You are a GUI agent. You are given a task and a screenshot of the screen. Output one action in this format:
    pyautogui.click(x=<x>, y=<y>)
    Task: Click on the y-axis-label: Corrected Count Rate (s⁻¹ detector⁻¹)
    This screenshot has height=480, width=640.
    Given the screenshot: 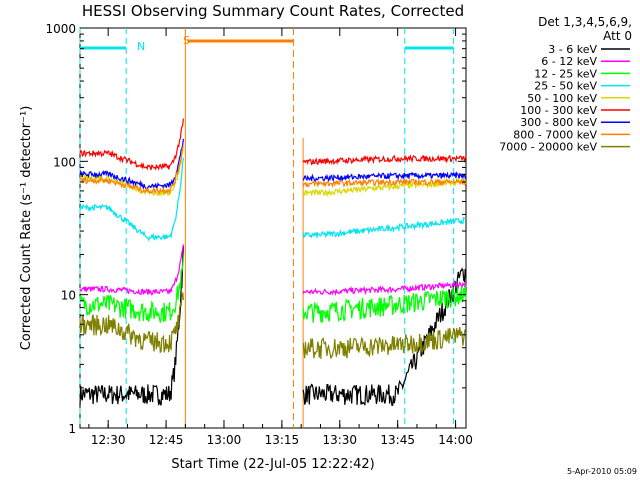 What is the action you would take?
    pyautogui.click(x=26, y=228)
    